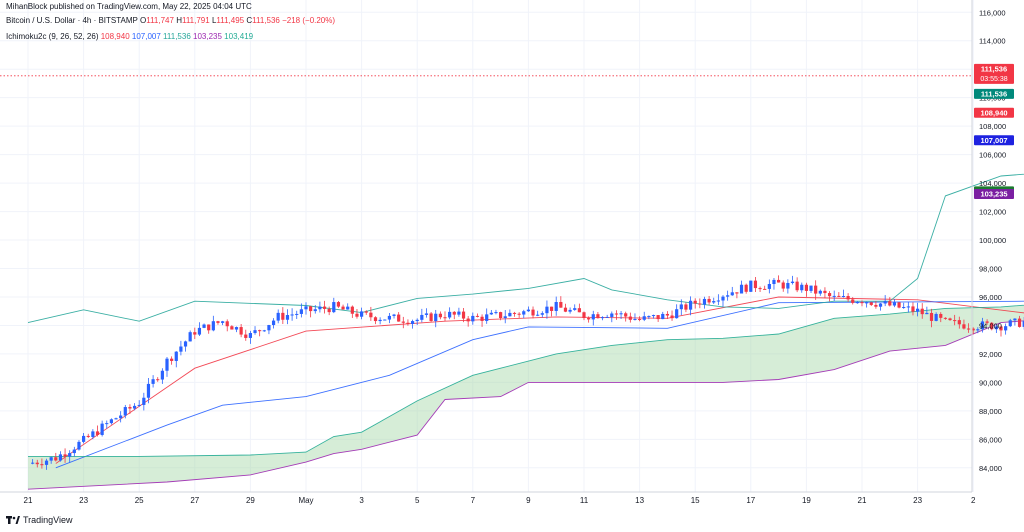 Image resolution: width=1024 pixels, height=532 pixels. What do you see at coordinates (28, 500) in the screenshot?
I see `x-tick-label: 21` at bounding box center [28, 500].